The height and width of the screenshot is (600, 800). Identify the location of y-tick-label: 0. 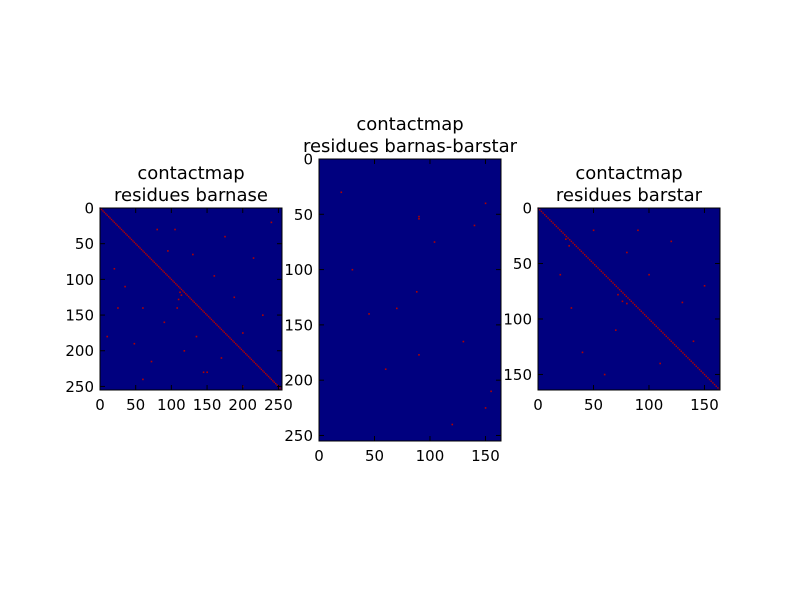
(308, 160).